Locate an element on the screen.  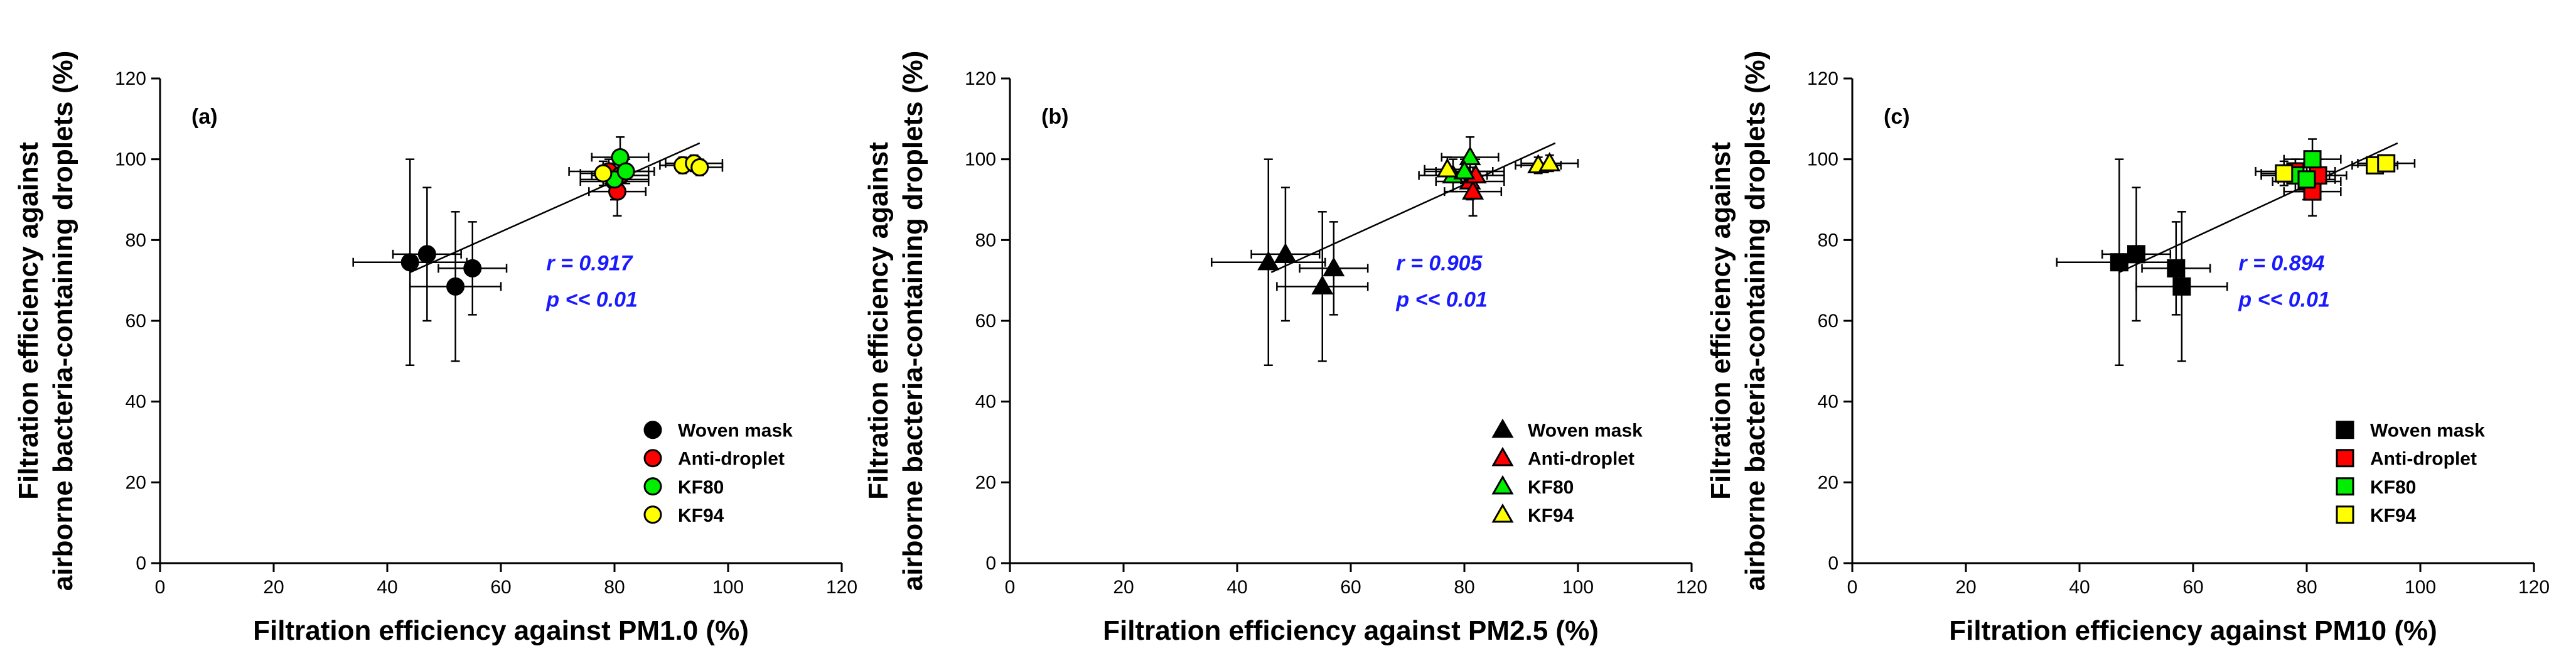
x-tick-label: 80 is located at coordinates (1464, 587).